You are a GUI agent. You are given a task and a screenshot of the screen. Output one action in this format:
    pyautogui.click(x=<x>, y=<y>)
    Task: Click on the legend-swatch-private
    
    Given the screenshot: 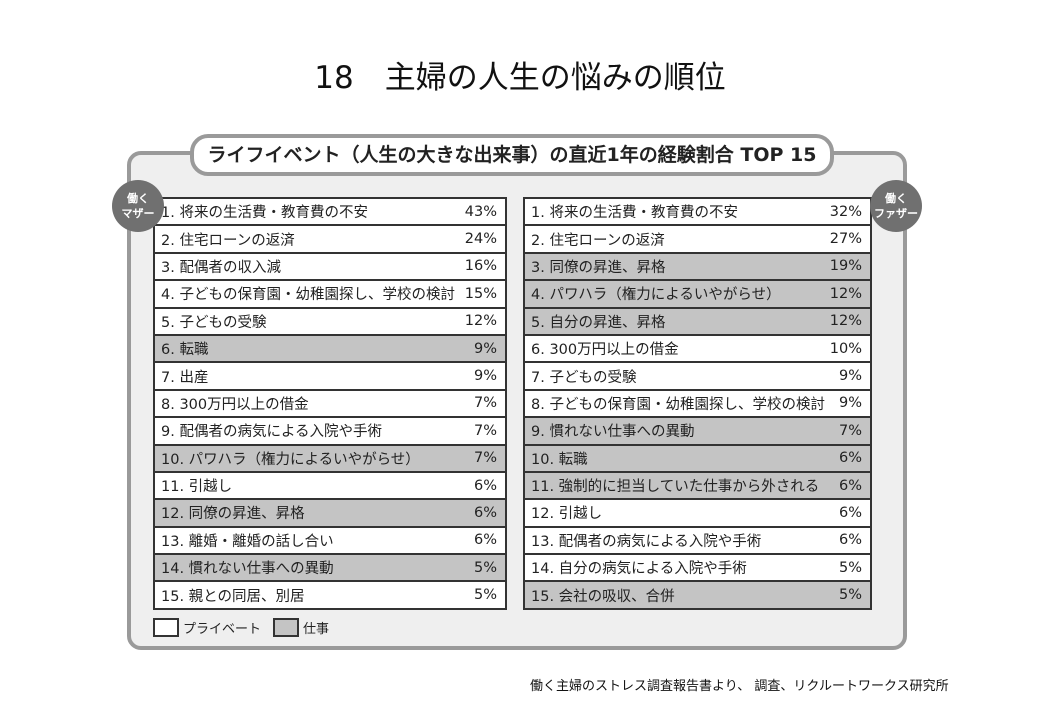 What is the action you would take?
    pyautogui.click(x=166, y=627)
    